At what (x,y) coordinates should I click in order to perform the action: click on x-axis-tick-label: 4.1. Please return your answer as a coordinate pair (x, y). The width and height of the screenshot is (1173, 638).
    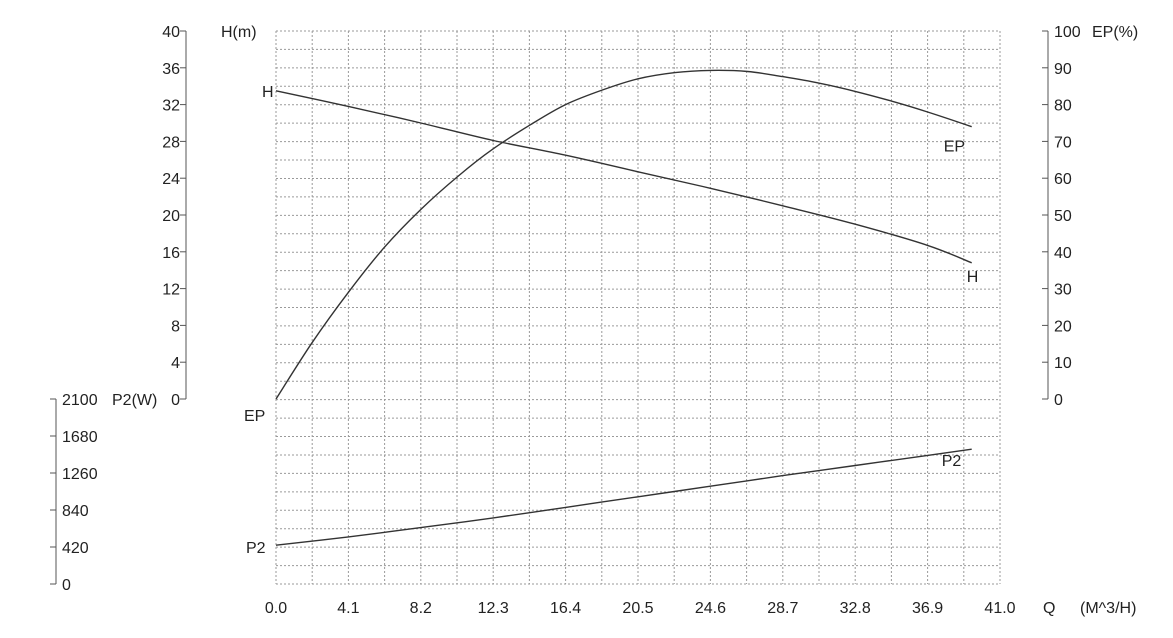
    Looking at the image, I should click on (348, 608).